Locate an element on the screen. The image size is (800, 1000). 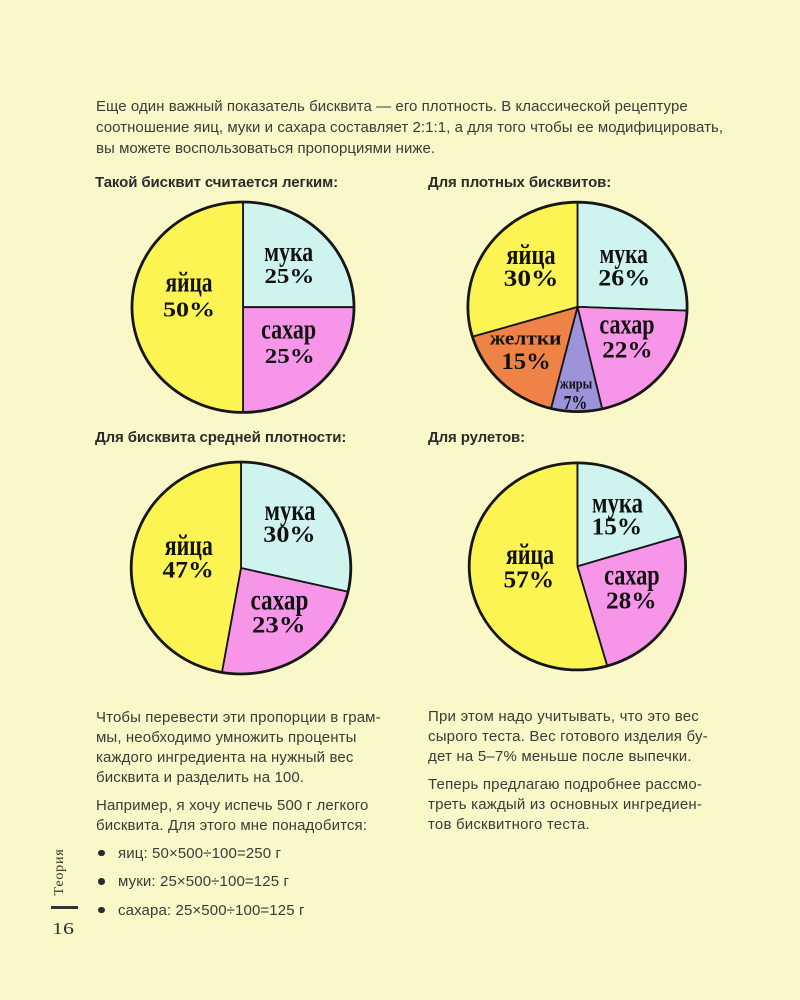
svg-text: 23% is located at coordinates (279, 625).